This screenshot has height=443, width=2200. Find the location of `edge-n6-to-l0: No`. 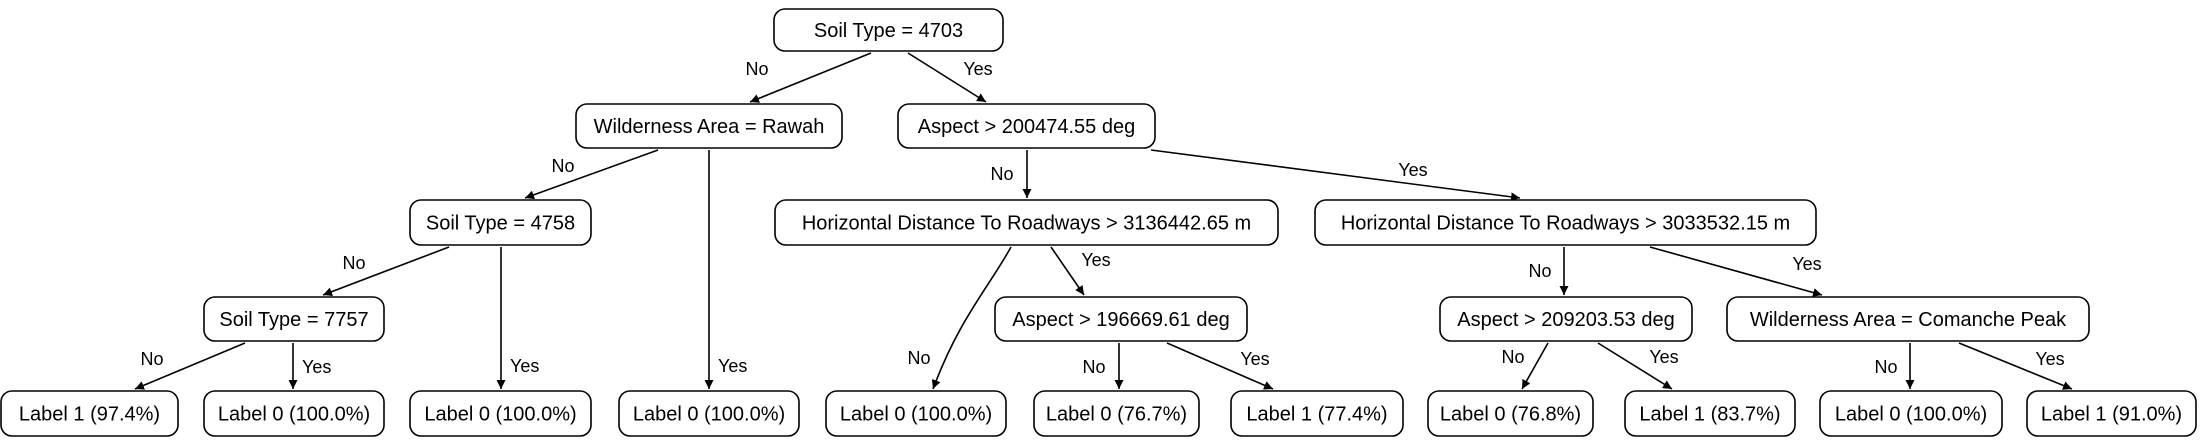

edge-n6-to-l0: No is located at coordinates (190, 366).